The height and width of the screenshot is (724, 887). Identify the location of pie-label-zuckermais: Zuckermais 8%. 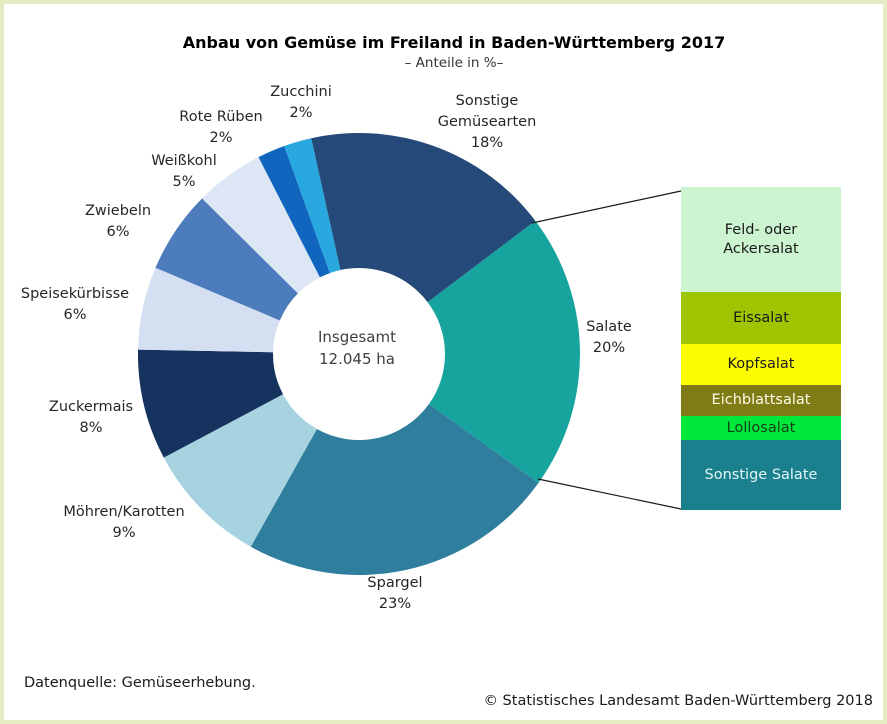
(91, 418).